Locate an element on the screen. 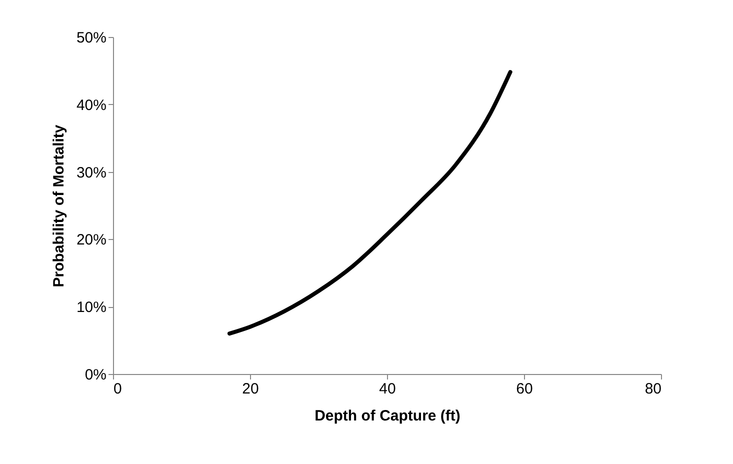 This screenshot has height=464, width=733. x-tick-label: 20 is located at coordinates (250, 389).